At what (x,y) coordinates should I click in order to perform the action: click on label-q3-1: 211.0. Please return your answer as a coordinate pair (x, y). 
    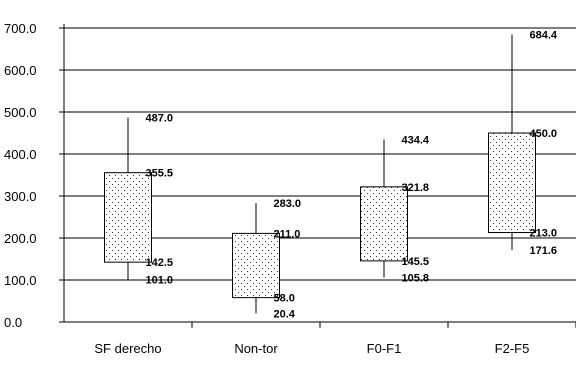
    Looking at the image, I should click on (287, 234).